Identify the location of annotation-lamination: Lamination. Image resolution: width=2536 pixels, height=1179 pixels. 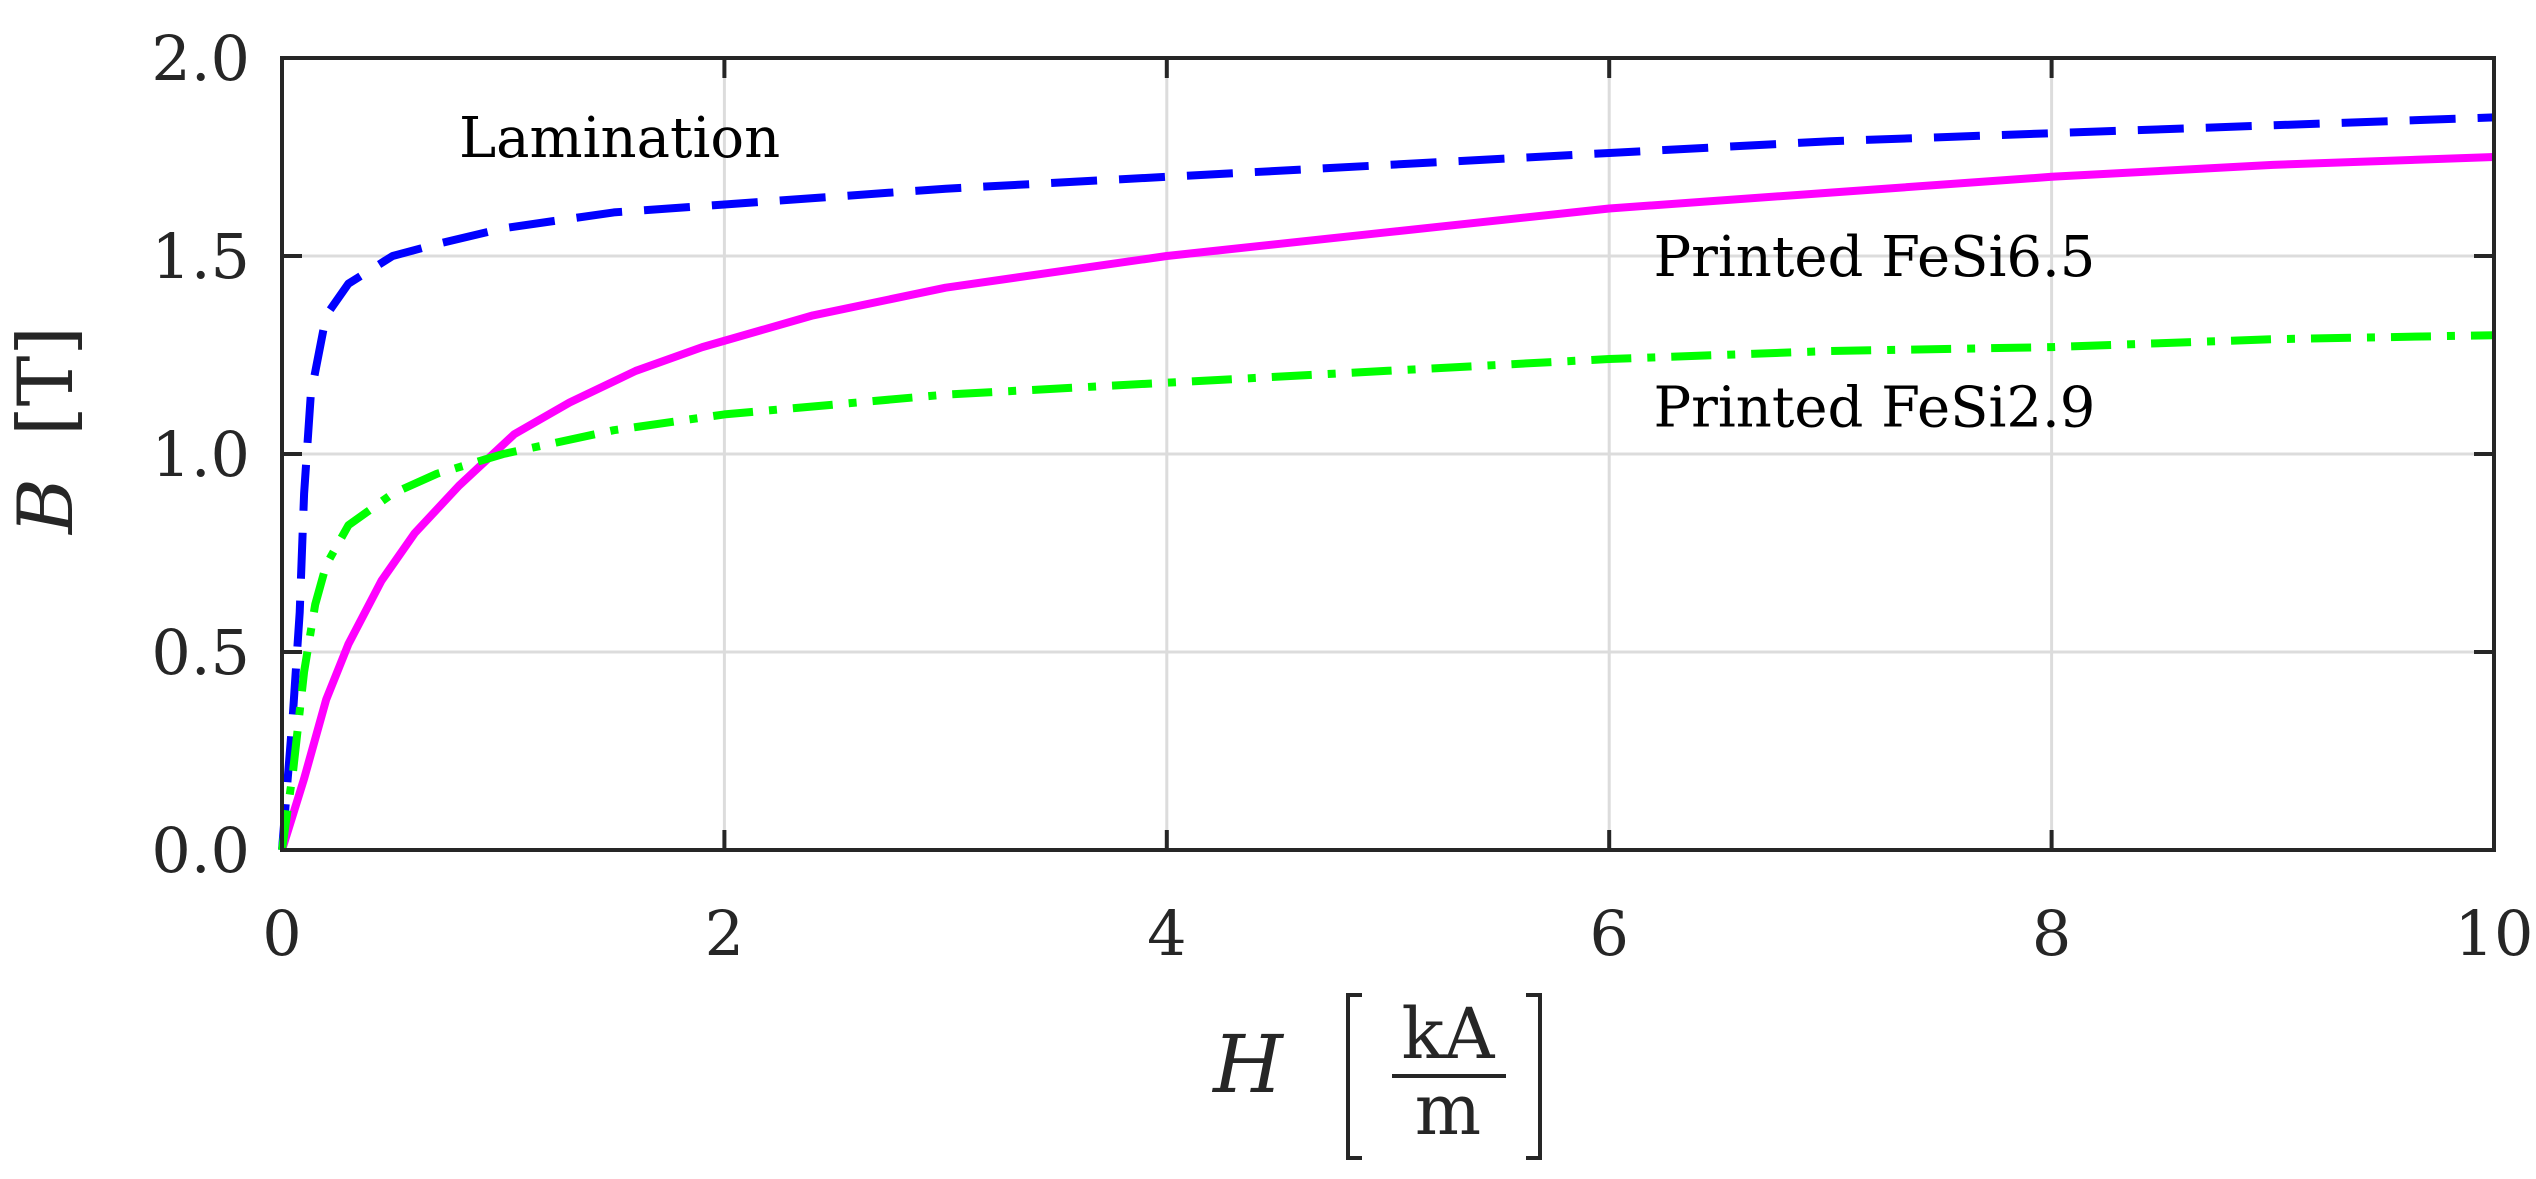
(619, 138).